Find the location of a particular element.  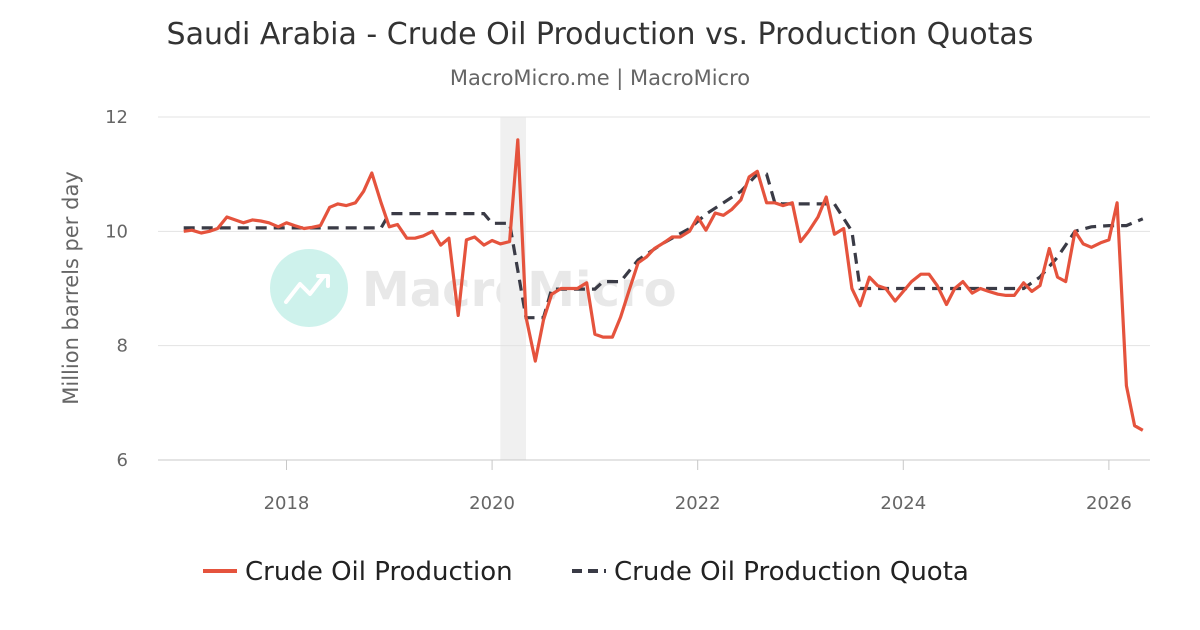

watermark-logo-icon is located at coordinates (309, 288).